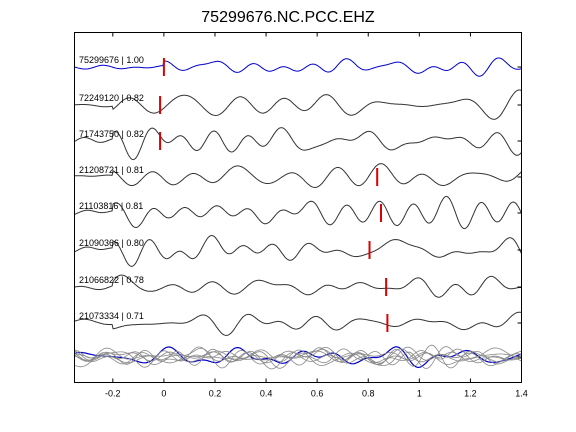 The height and width of the screenshot is (432, 576). I want to click on trace-label-4: 21103816 | 0.81, so click(111, 206).